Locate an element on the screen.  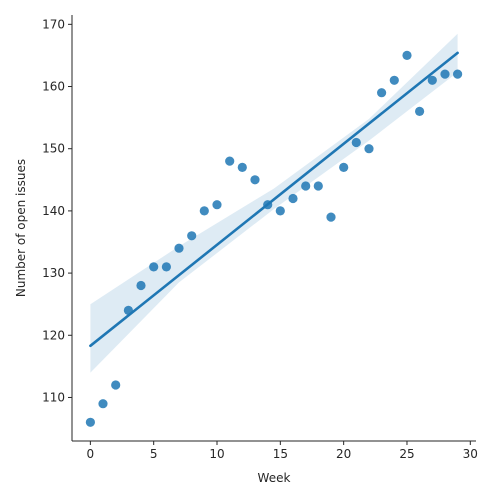
x-tick-label: 20 is located at coordinates (343, 454).